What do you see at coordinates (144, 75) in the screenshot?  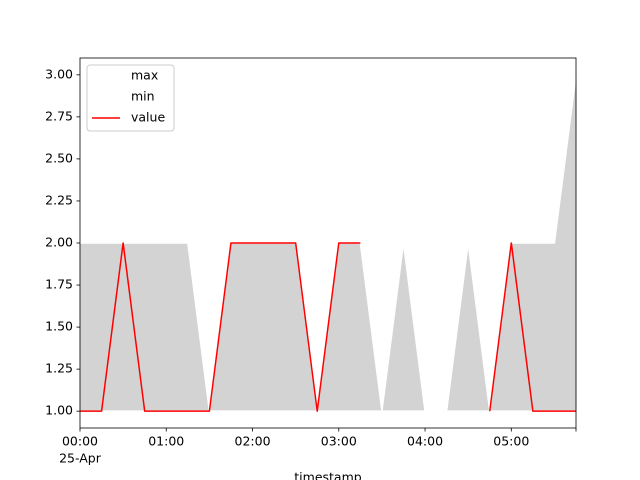 I see `legend-label: max` at bounding box center [144, 75].